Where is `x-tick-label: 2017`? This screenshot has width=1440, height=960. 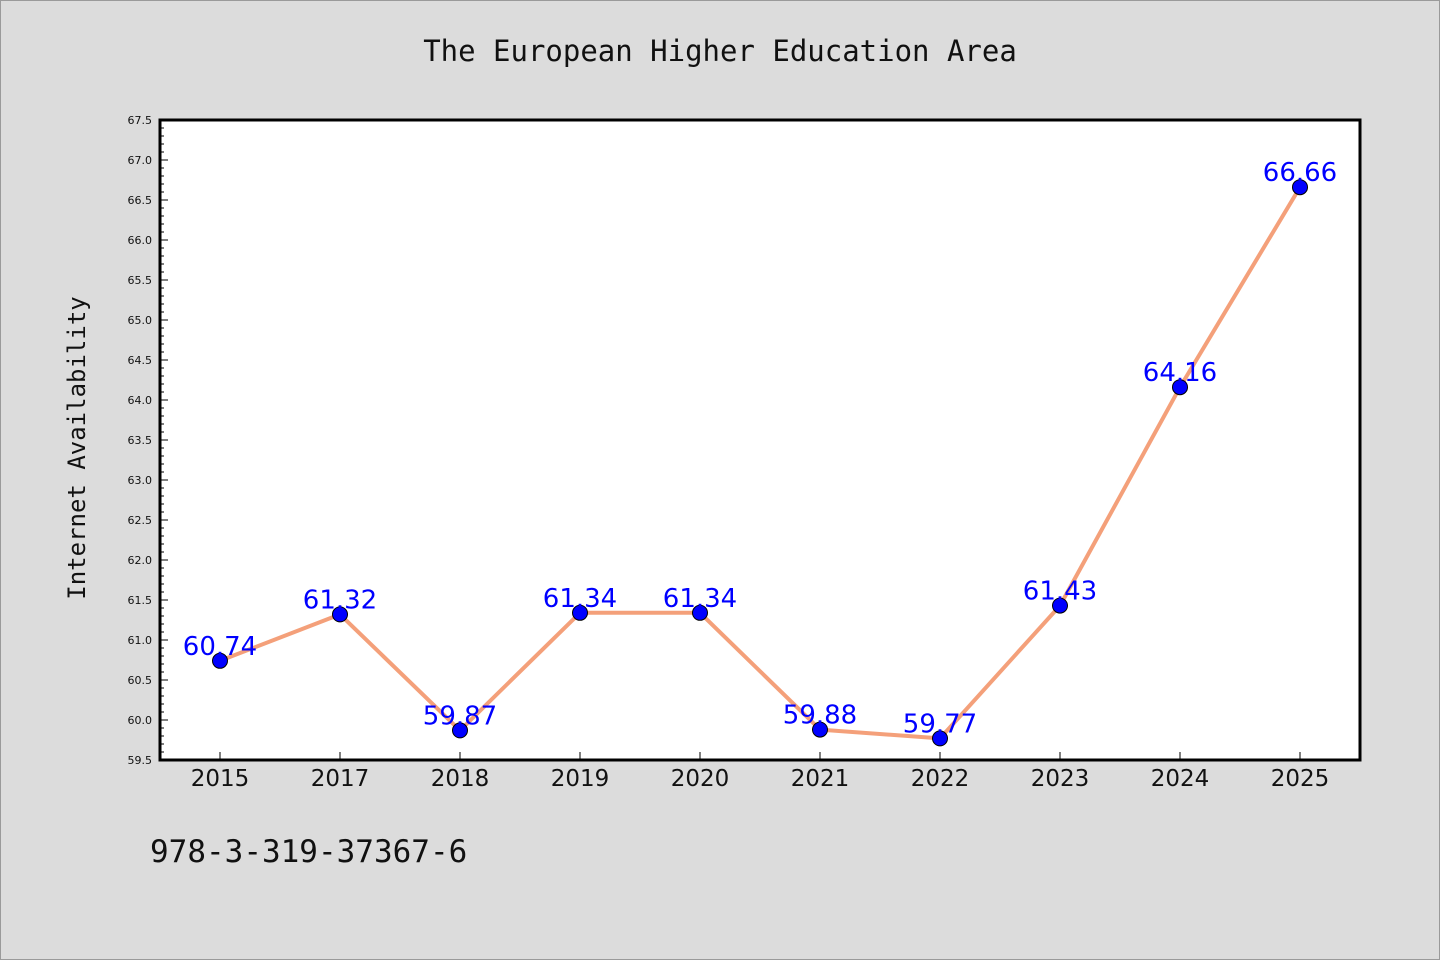 x-tick-label: 2017 is located at coordinates (340, 779).